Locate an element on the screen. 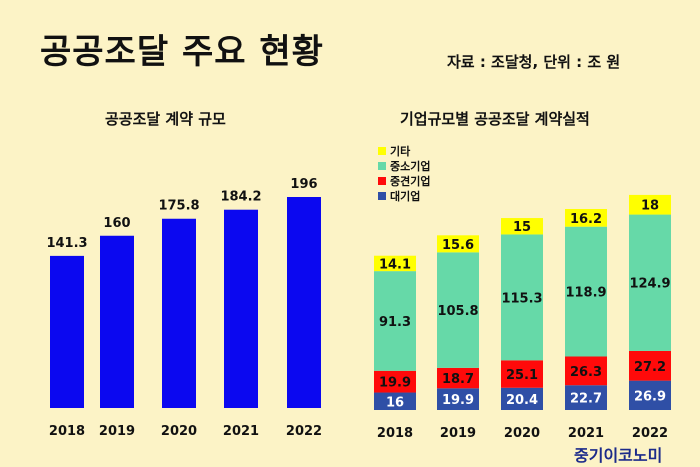 The image size is (700, 467). bar-2022 is located at coordinates (304, 302).